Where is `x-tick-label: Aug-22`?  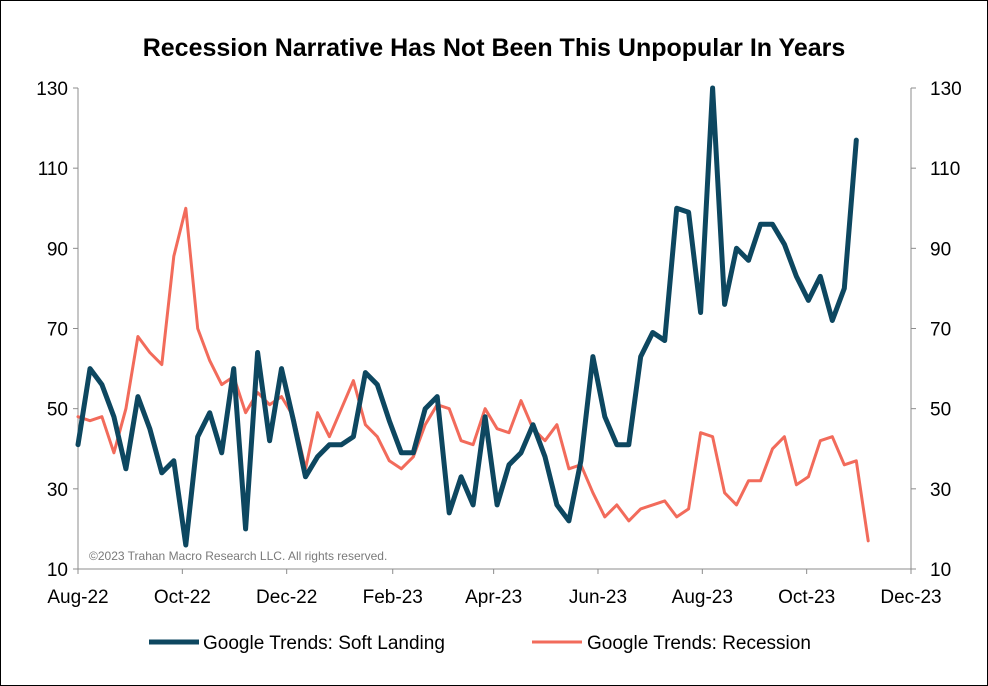
x-tick-label: Aug-22 is located at coordinates (77, 597).